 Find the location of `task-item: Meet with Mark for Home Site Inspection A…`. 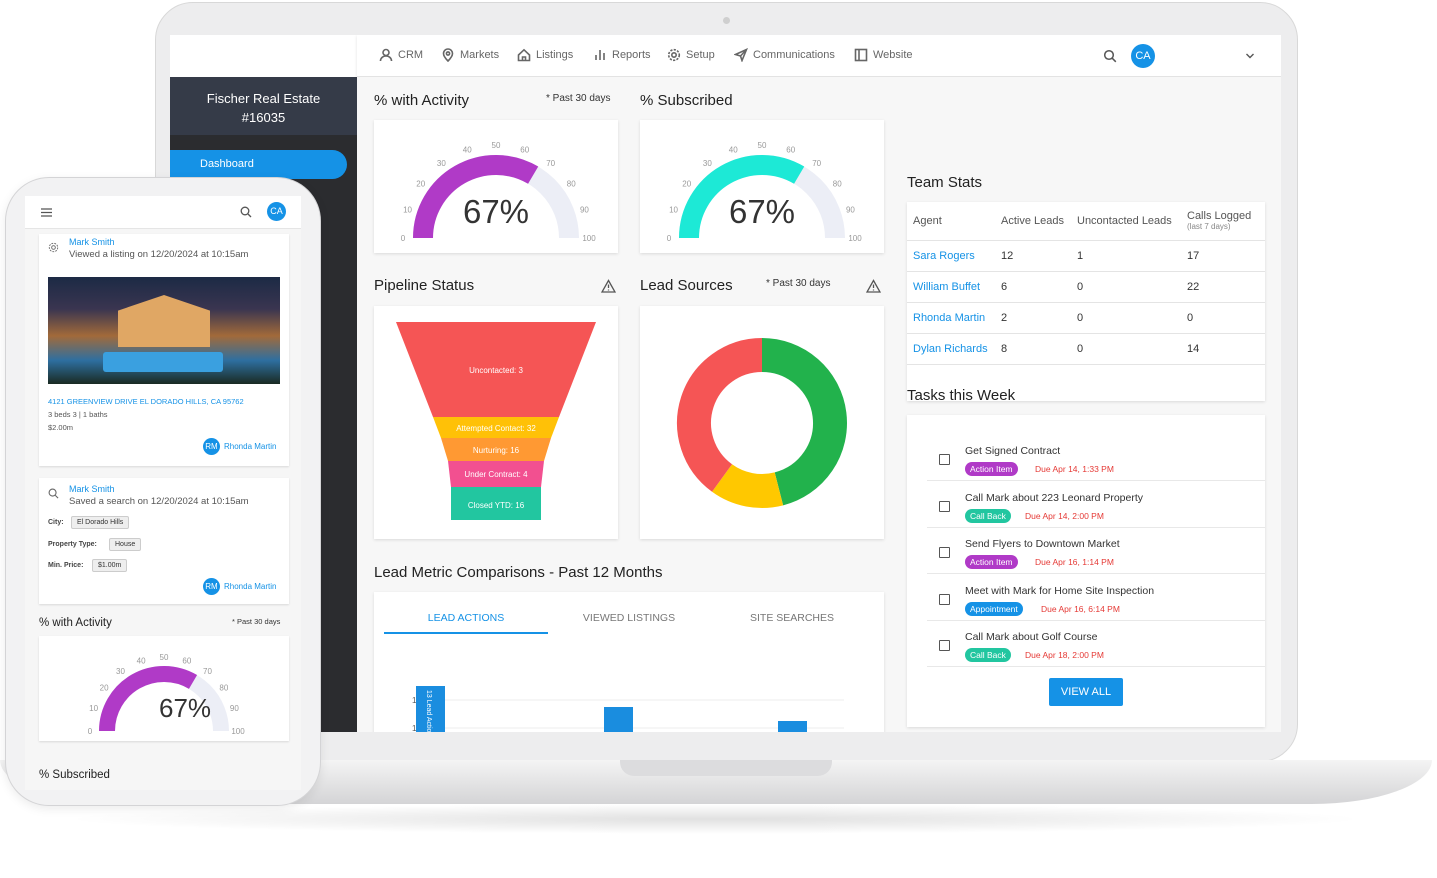

task-item: Meet with Mark for Home Site Inspection A… is located at coordinates (1096, 598).